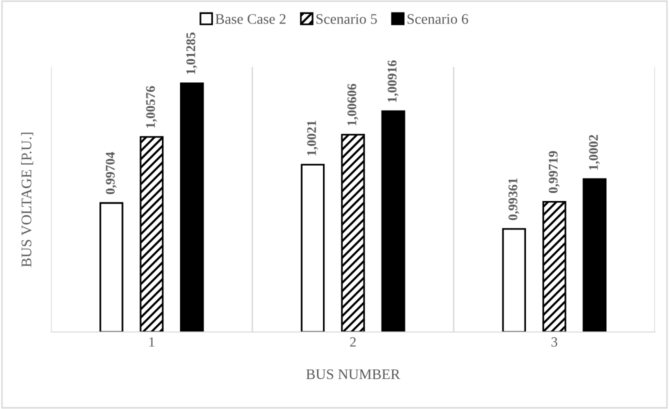 This screenshot has width=669, height=409. Describe the element at coordinates (352, 105) in the screenshot. I see `data-label: 1,00606` at that location.